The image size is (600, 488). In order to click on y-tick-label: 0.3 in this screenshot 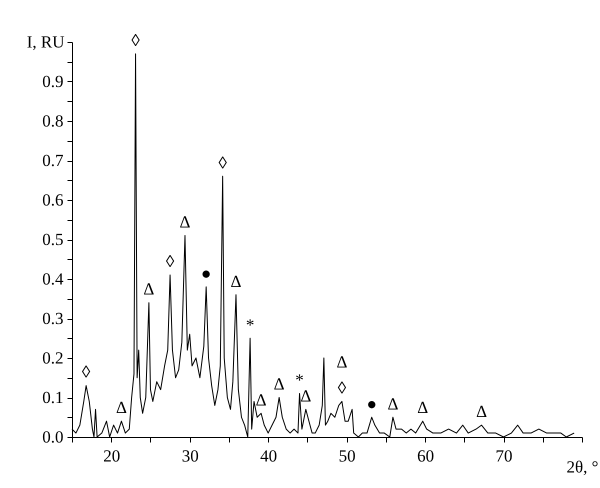, I will do `click(53, 318)`.